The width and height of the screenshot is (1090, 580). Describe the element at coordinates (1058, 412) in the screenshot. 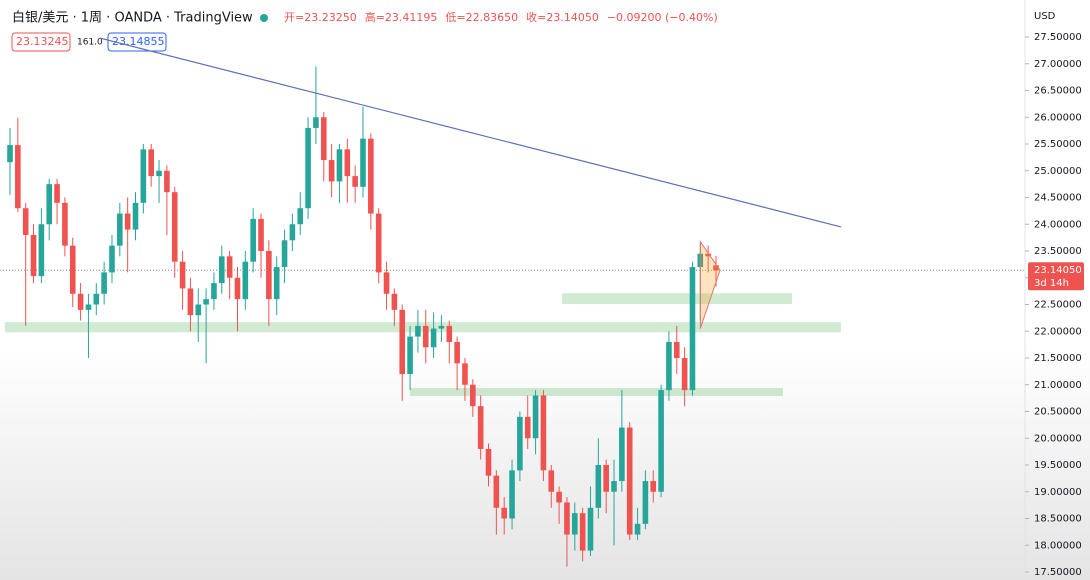

I see `y-tick-label: 20.50000` at that location.